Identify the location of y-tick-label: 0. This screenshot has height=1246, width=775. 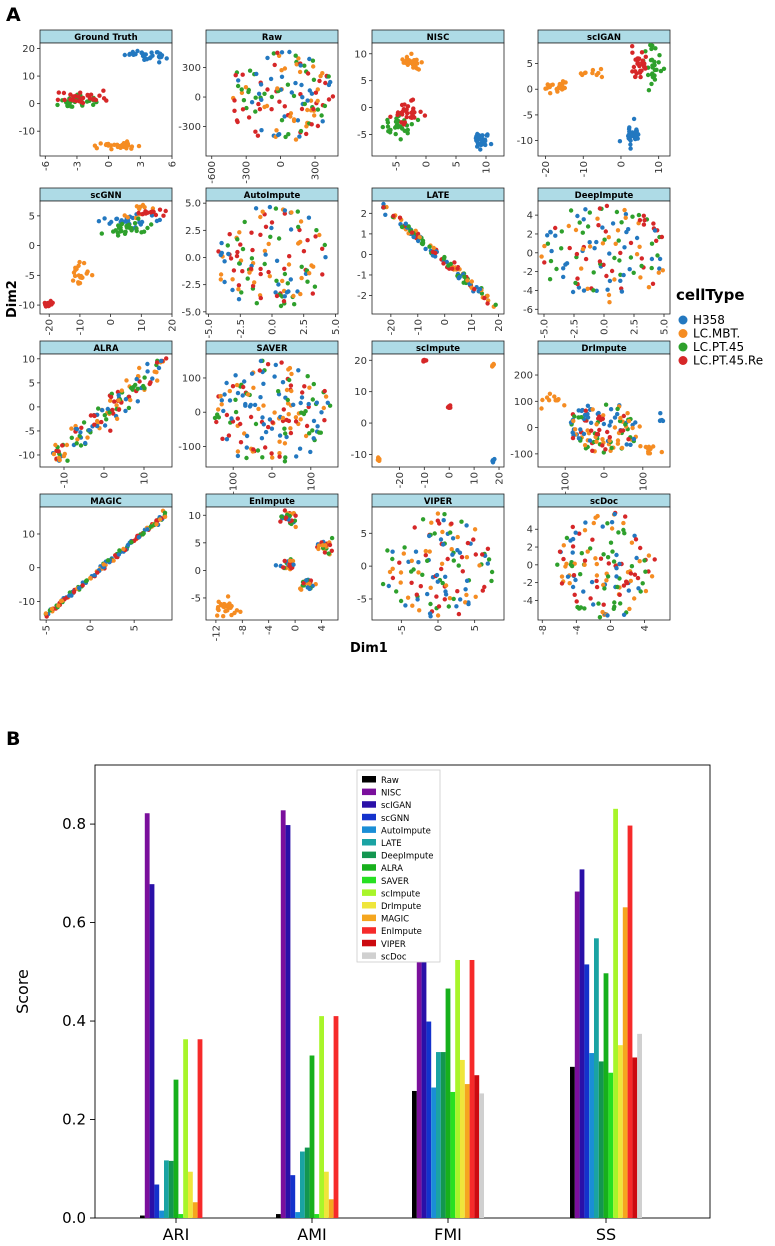
(32, 407).